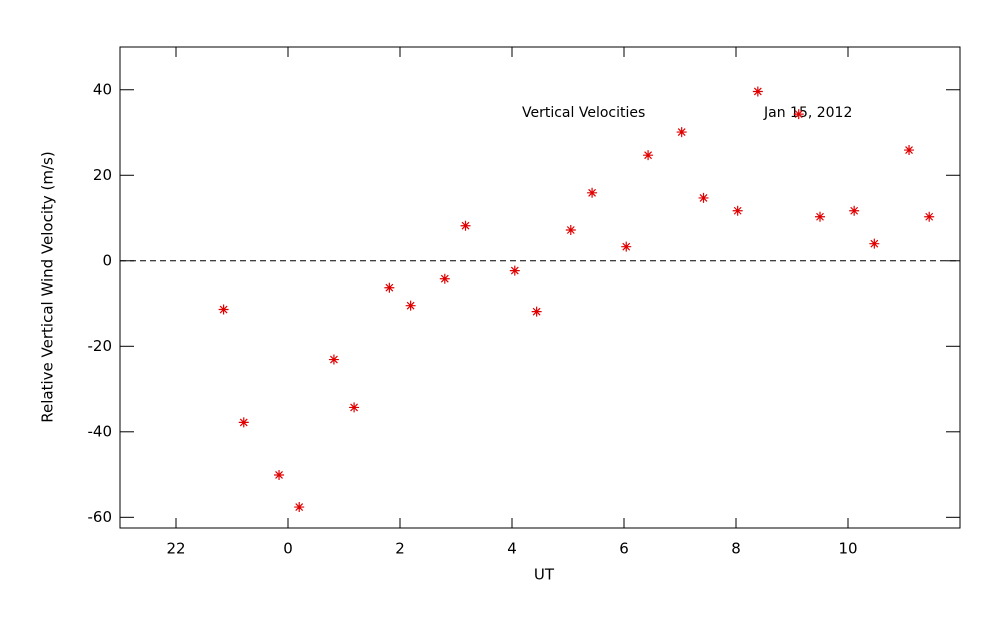  I want to click on y-tick-label: -40, so click(100, 431).